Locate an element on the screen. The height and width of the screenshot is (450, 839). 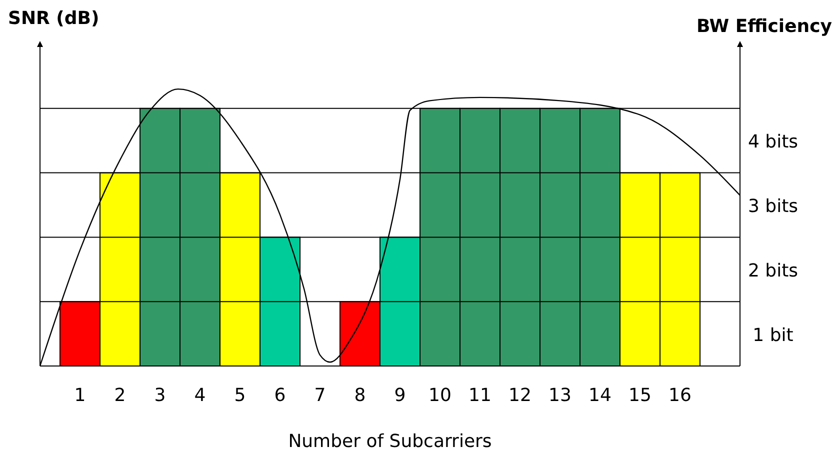
x-tick-label: 1 is located at coordinates (80, 395).